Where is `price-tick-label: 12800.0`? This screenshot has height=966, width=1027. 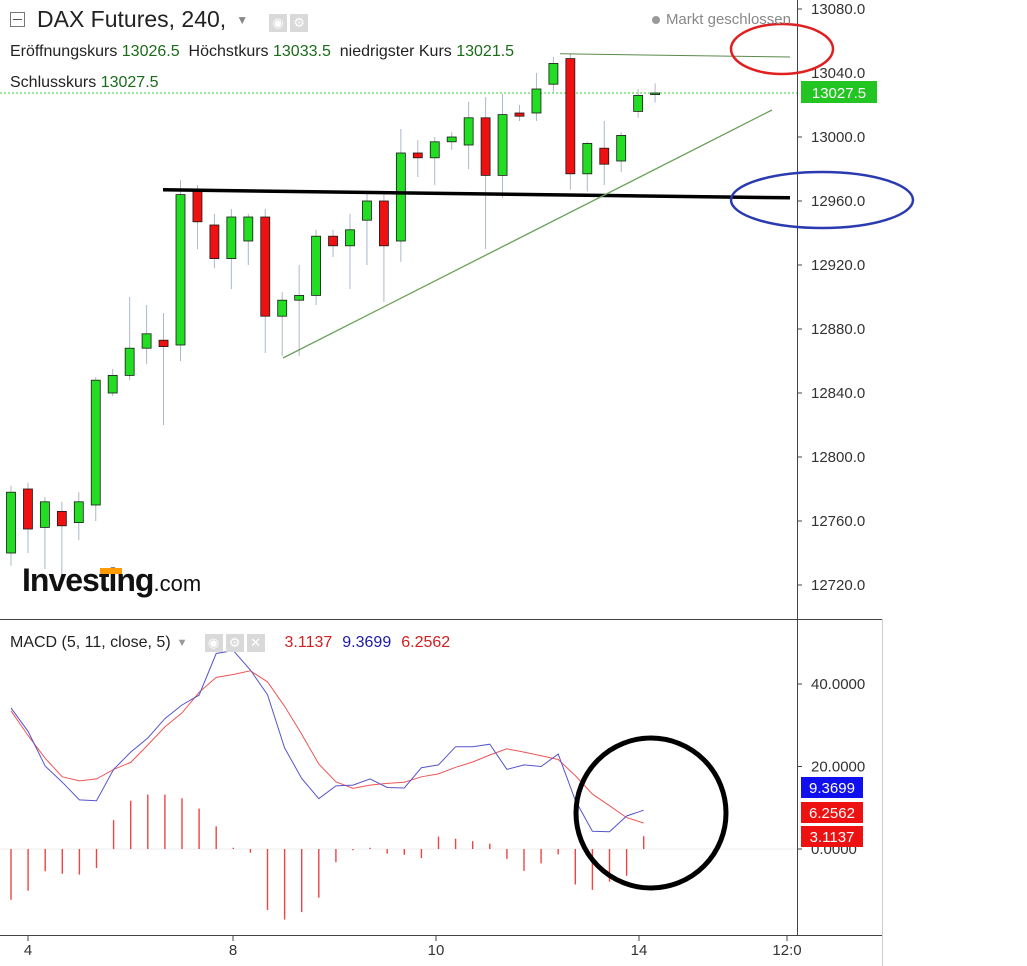 price-tick-label: 12800.0 is located at coordinates (838, 457).